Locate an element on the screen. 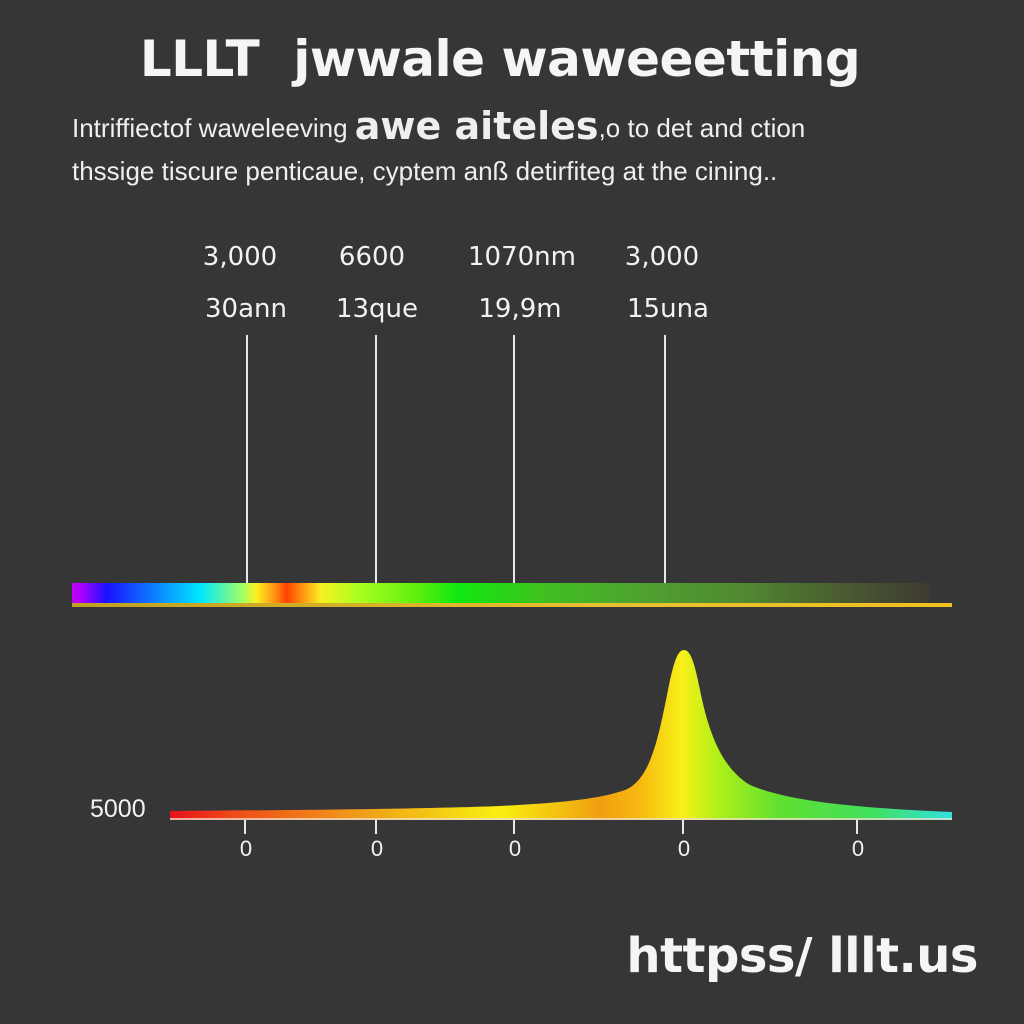 The image size is (1024, 1024). x-tick-label-5: 0 is located at coordinates (858, 848).